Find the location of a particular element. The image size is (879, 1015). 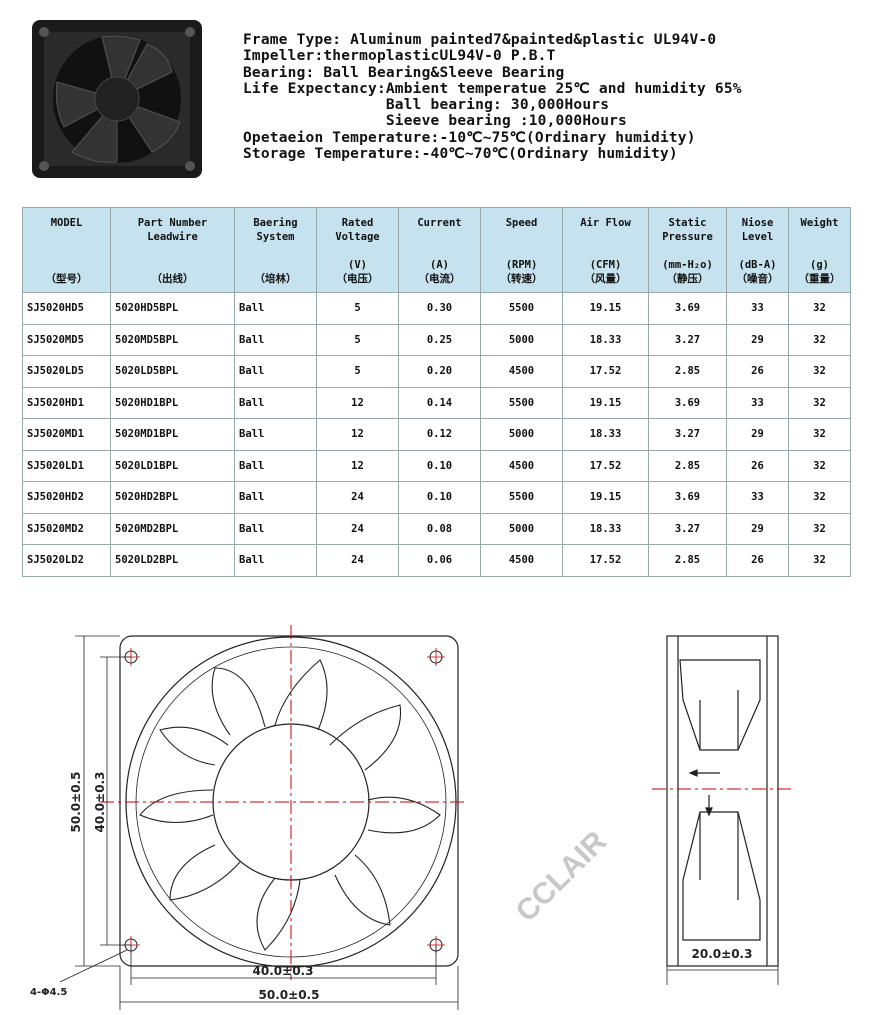

header-title: Baering System is located at coordinates (275, 230).